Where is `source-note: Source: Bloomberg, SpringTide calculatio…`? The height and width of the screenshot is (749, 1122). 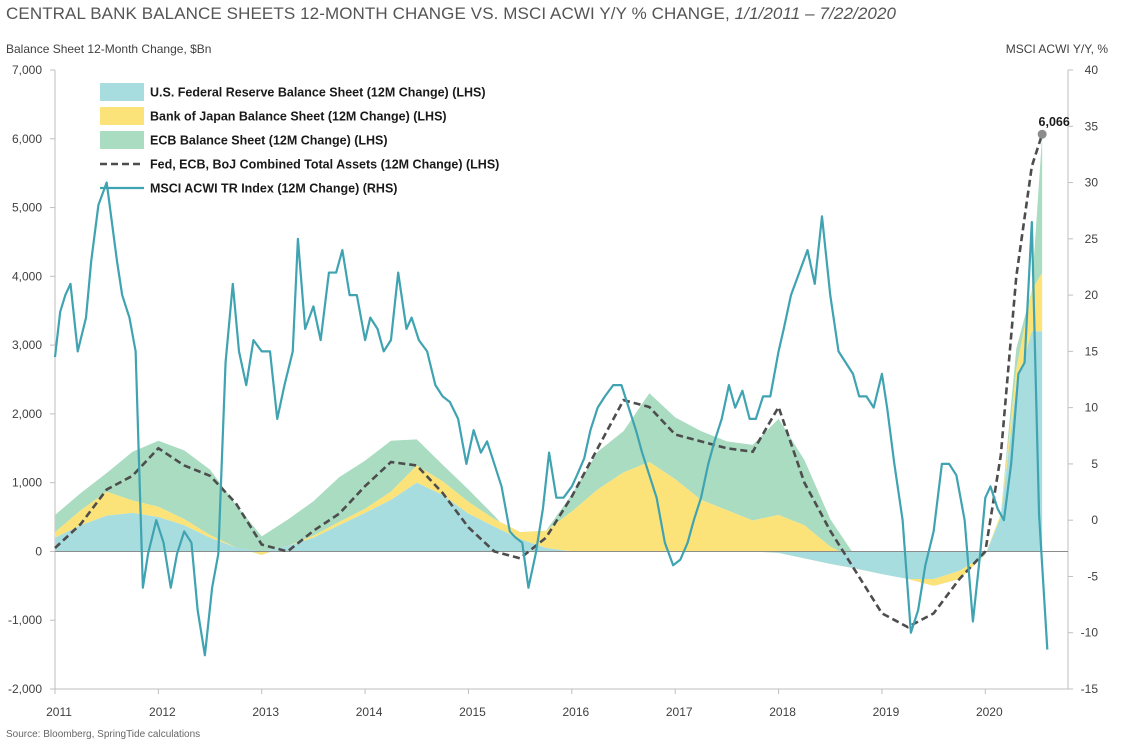 source-note: Source: Bloomberg, SpringTide calculatio… is located at coordinates (103, 734).